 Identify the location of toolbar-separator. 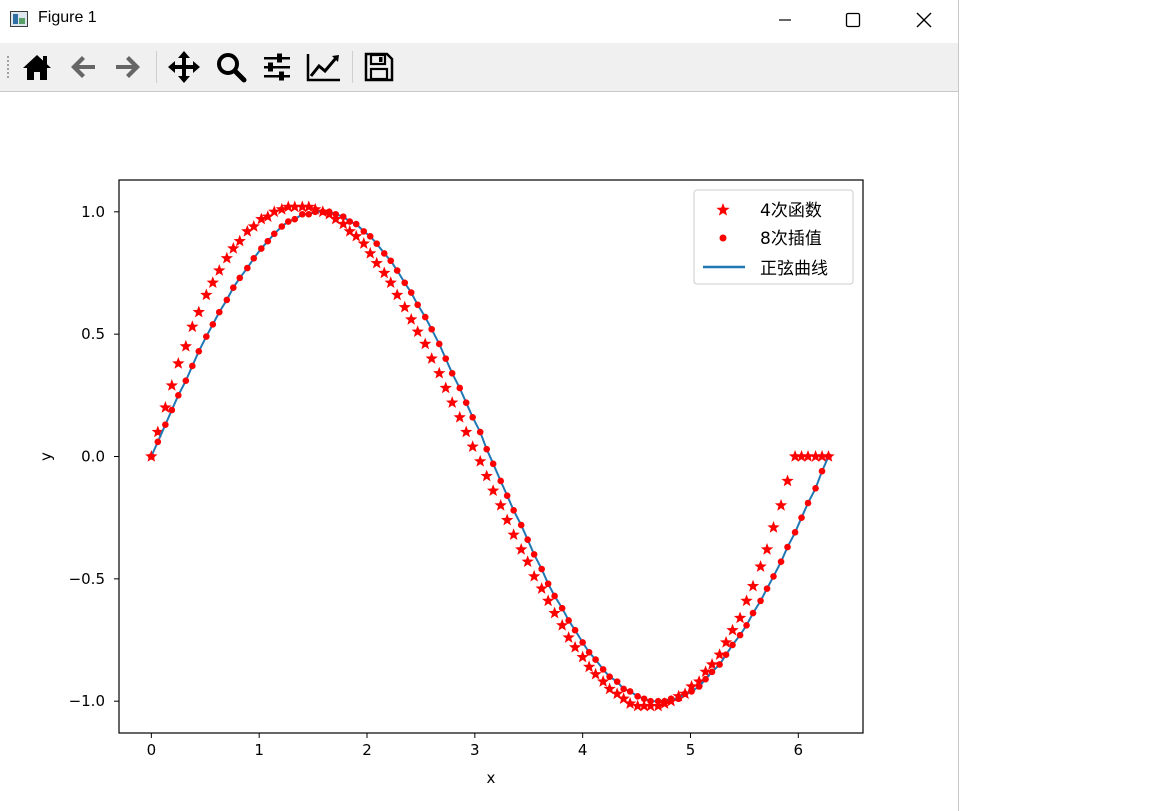
(156, 67).